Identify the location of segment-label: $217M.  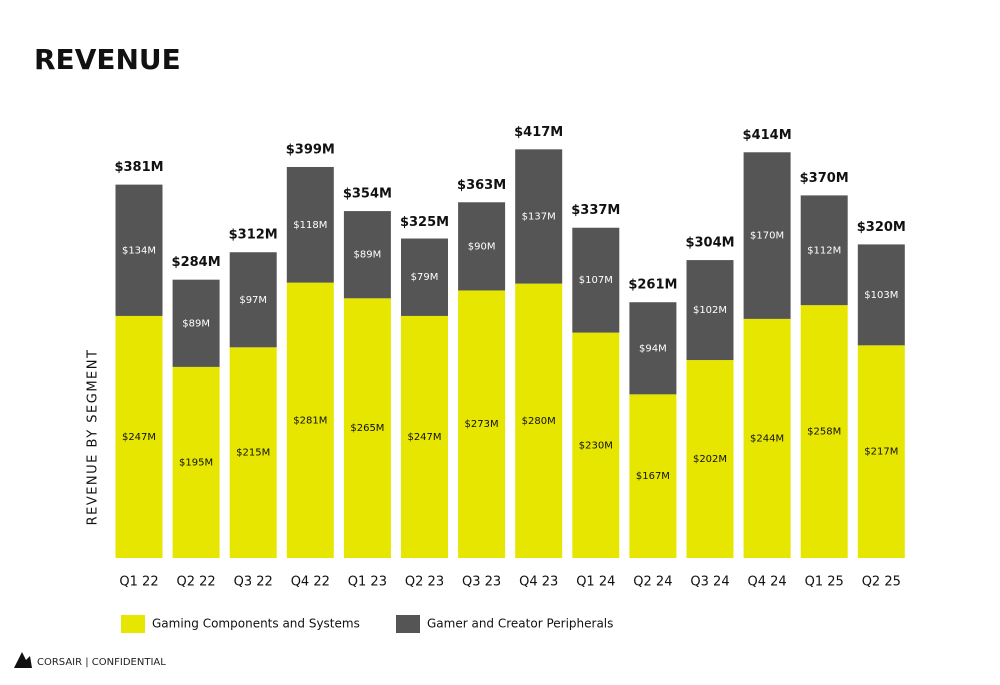
(881, 452).